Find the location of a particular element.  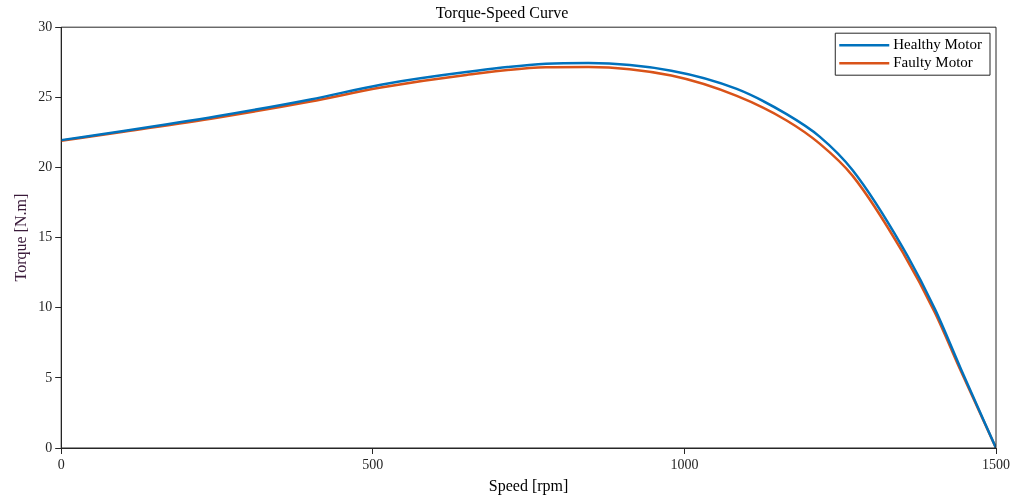

x-tick-label: 1000 is located at coordinates (684, 465).